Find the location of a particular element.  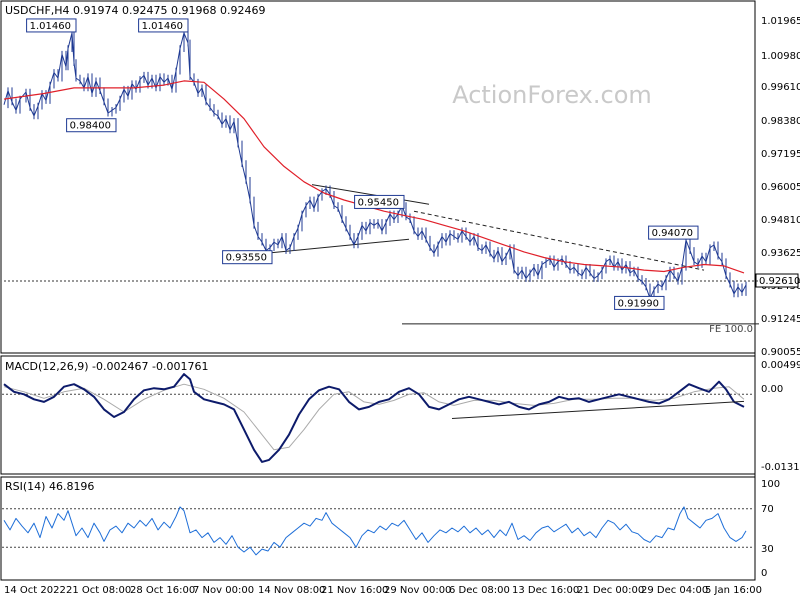

macd-signal-line is located at coordinates (374, 417).